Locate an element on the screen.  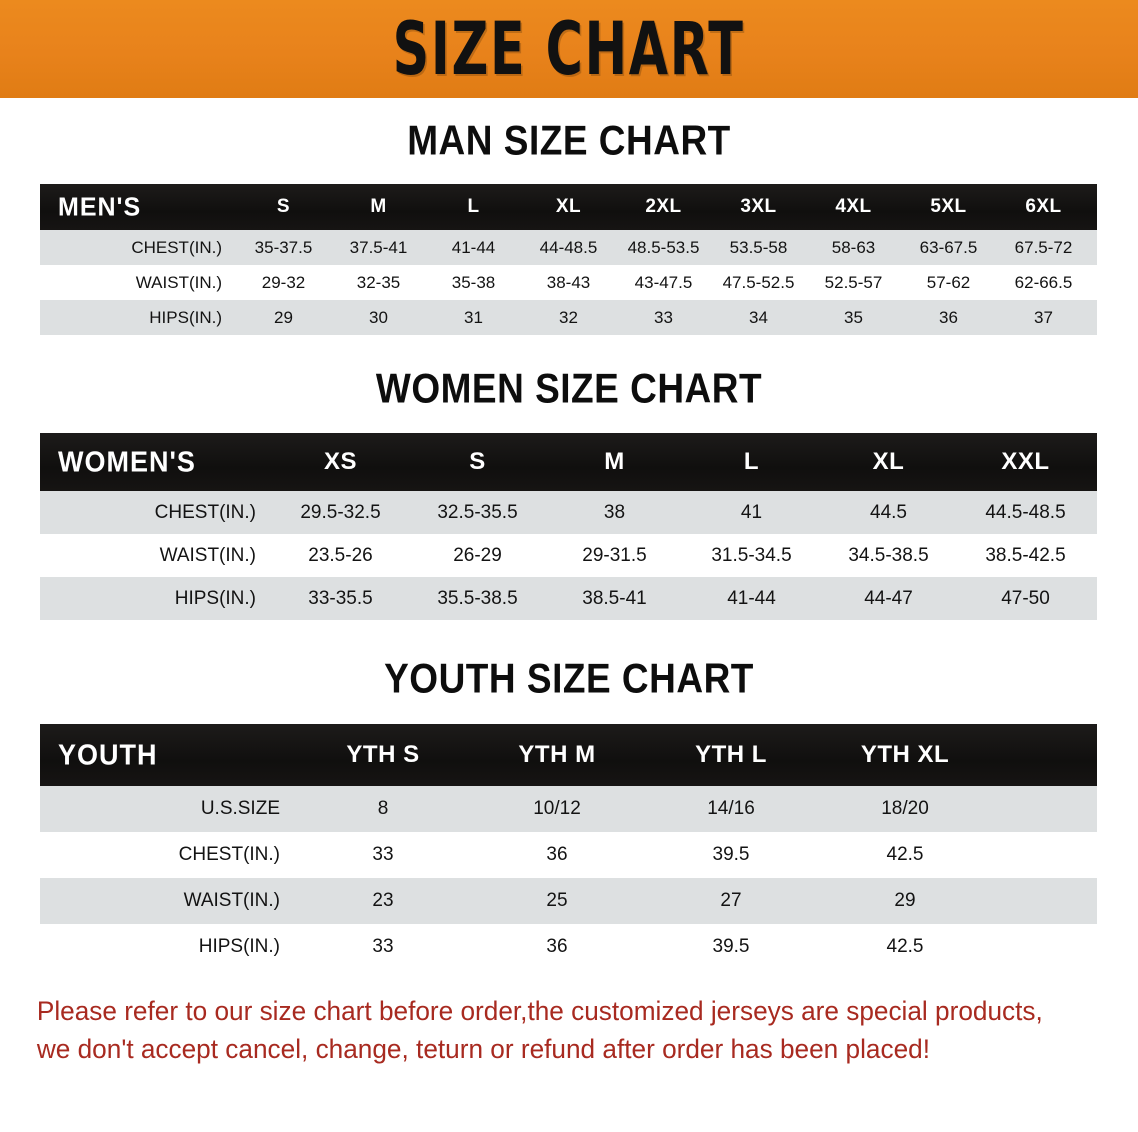
youth-cell: 23 is located at coordinates (383, 901).